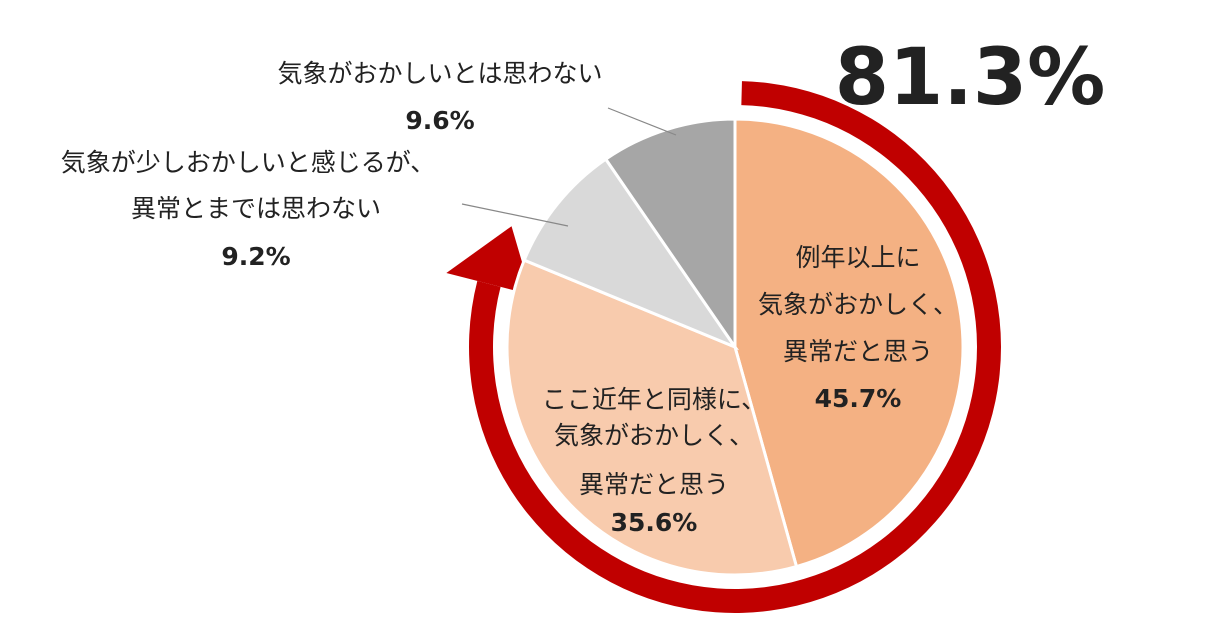 This screenshot has width=1224, height=620. I want to click on slice-3-label-line-1: 気象が少しおかしいと感じるが、, so click(248, 162).